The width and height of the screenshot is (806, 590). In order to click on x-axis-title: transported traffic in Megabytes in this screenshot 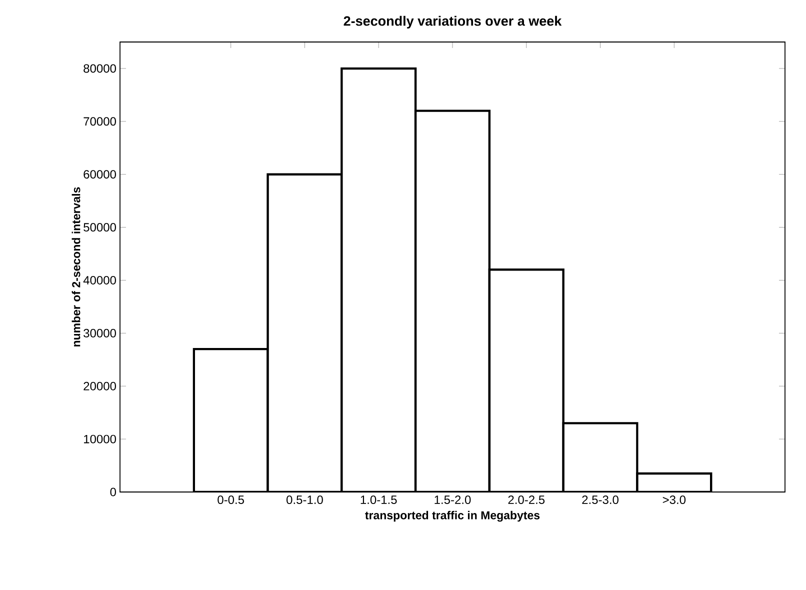, I will do `click(452, 516)`.